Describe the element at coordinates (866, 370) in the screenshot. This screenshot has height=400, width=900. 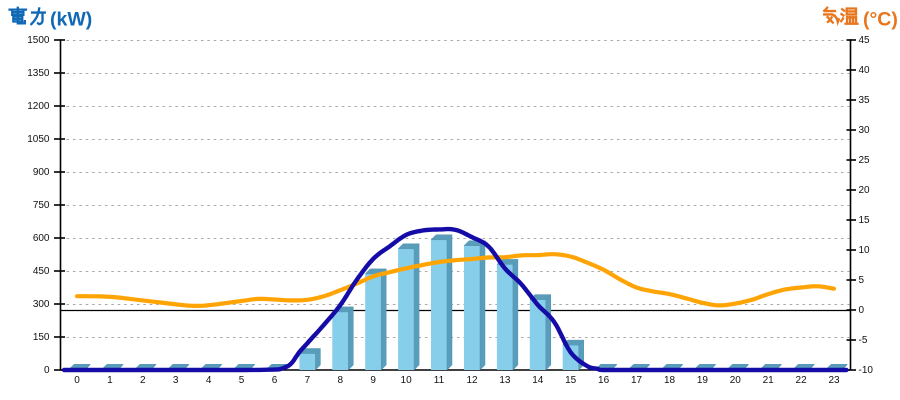
I see `svg-text: -10` at that location.